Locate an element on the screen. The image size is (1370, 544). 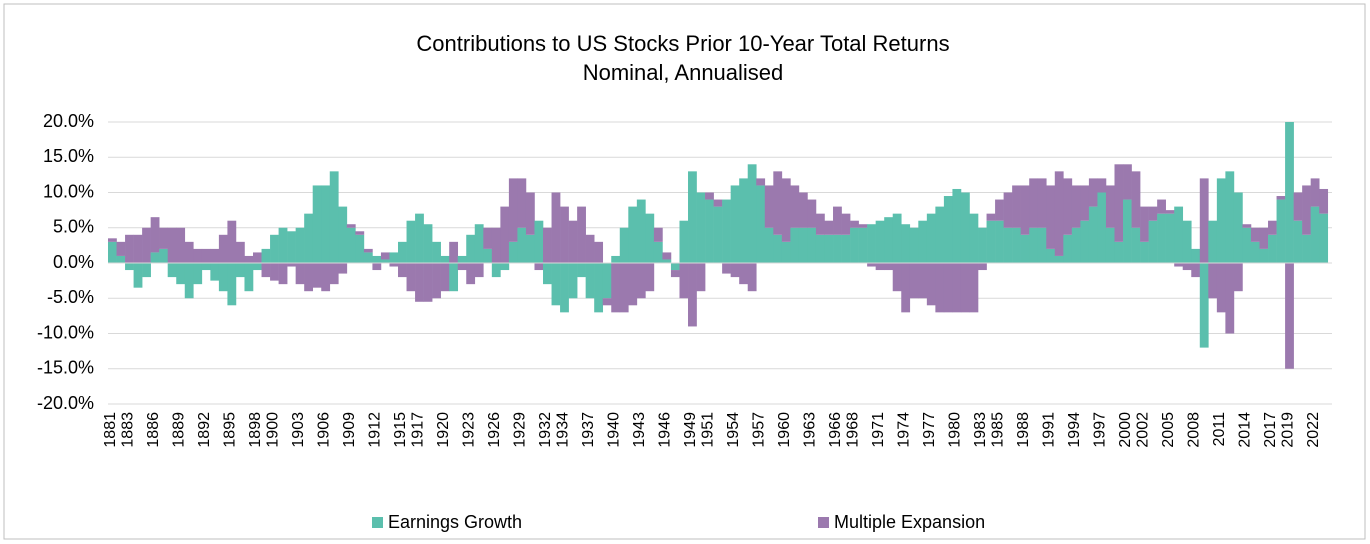
x-tick-label: 1900 is located at coordinates (272, 430).